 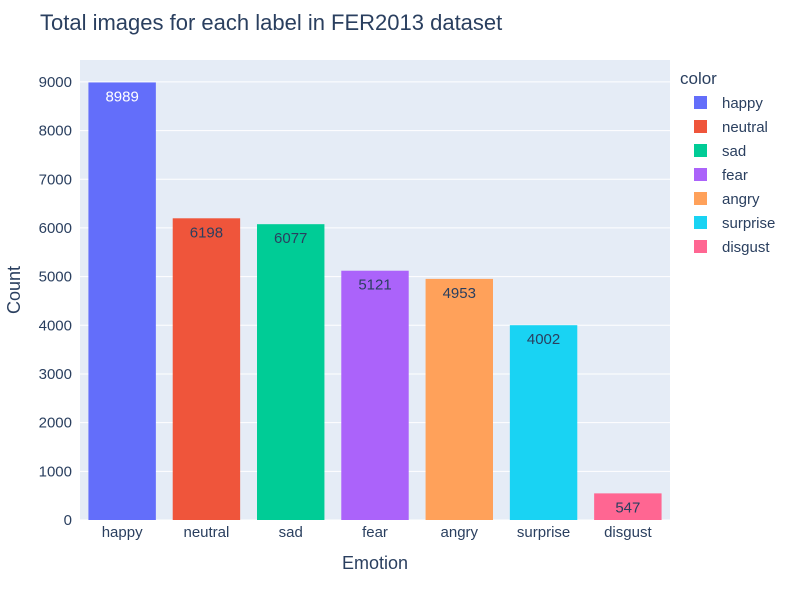 I want to click on legend-item-angry: angry, so click(x=727, y=199).